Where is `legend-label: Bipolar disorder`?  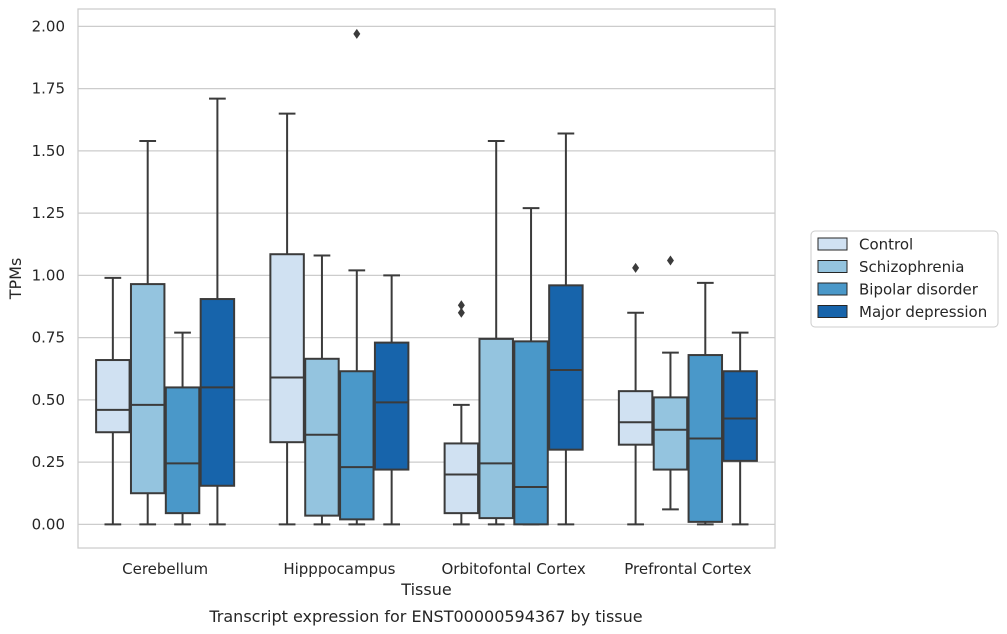
legend-label: Bipolar disorder is located at coordinates (919, 290).